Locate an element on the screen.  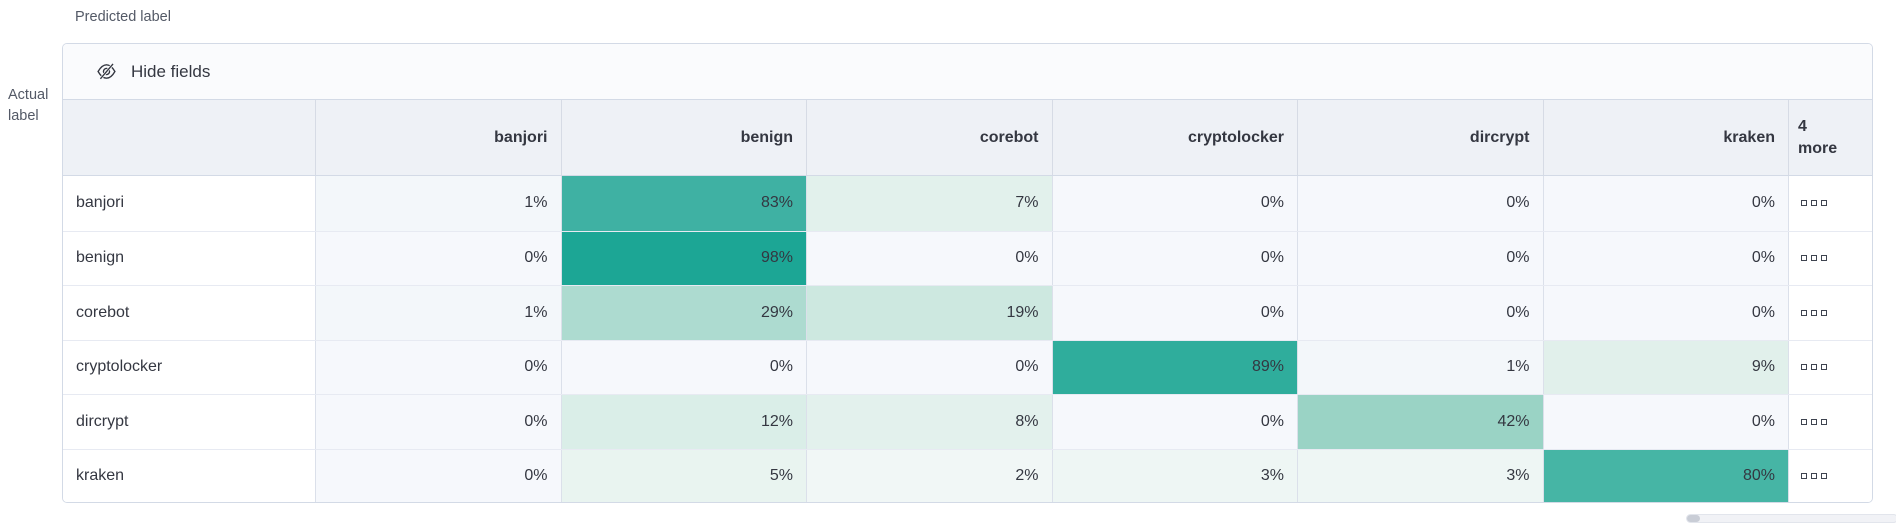
horizontal-scrollbar is located at coordinates (1791, 518).